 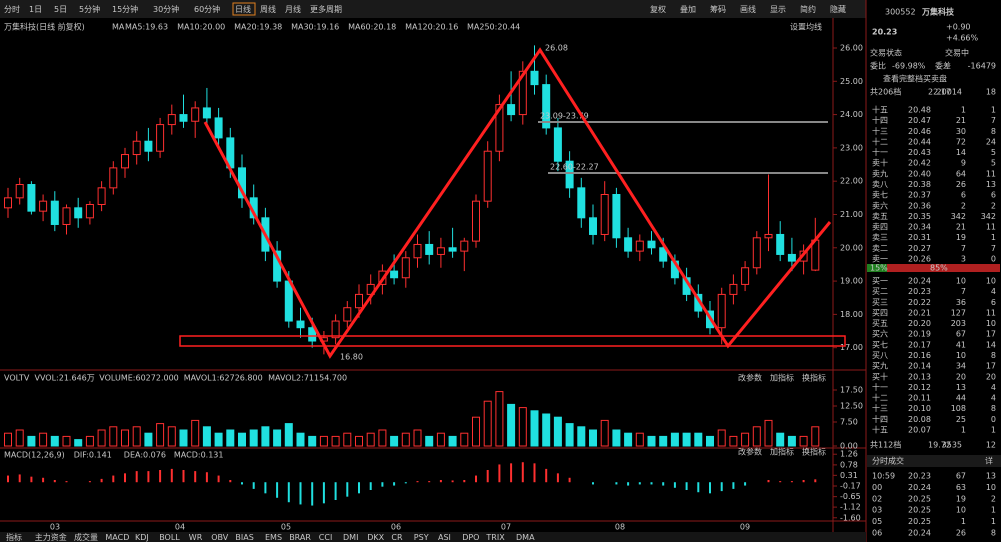 What do you see at coordinates (961, 376) in the screenshot?
I see `book-volume: 20` at bounding box center [961, 376].